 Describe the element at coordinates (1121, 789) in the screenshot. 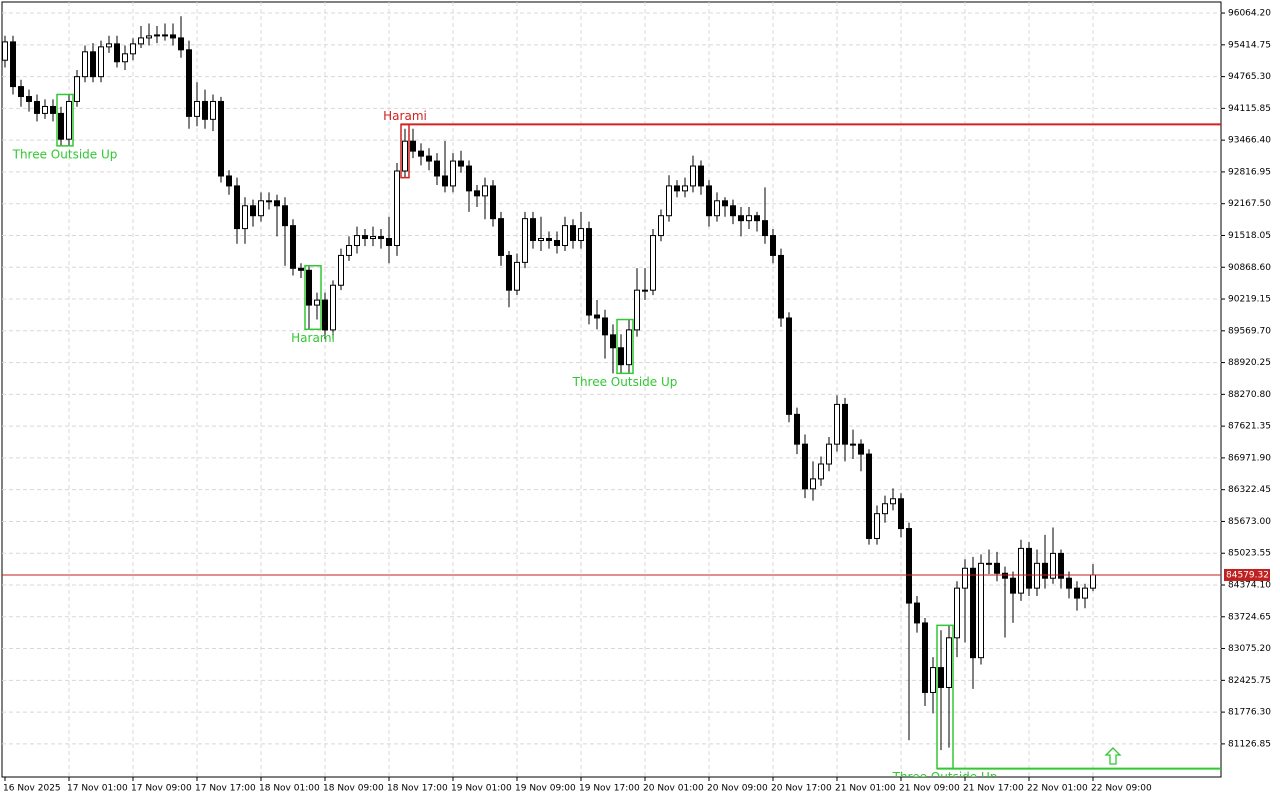

I see `x-tick-label: 22 Nov 09:00` at that location.